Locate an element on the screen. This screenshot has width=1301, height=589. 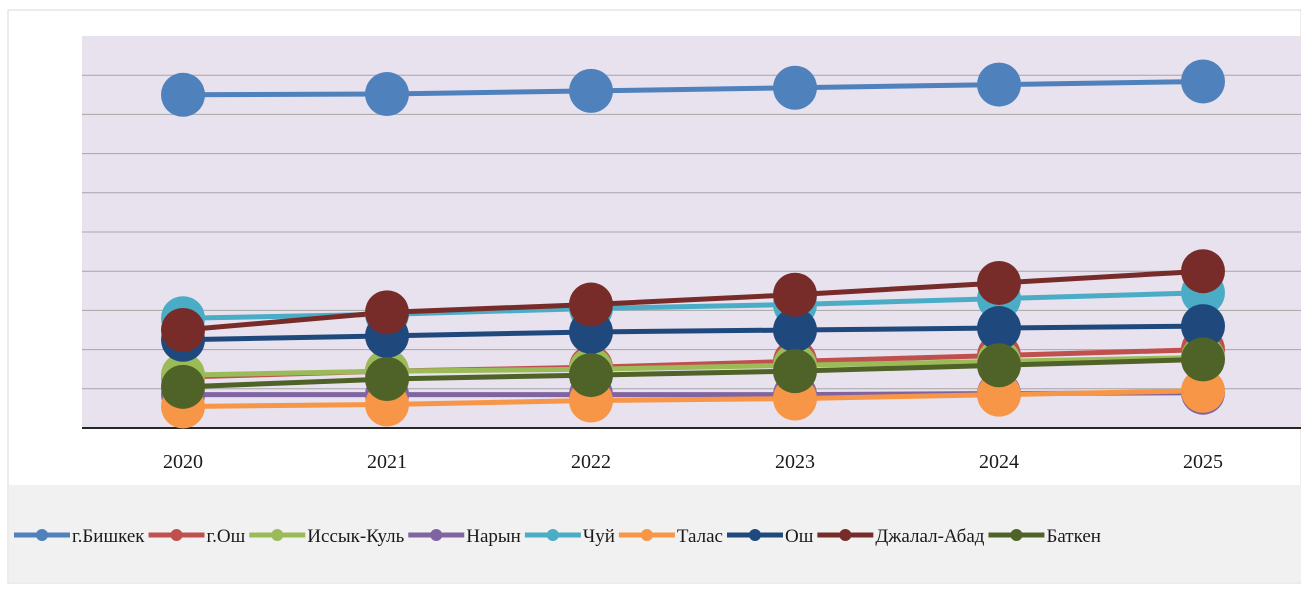
x-tick-label: 2024 is located at coordinates (999, 462).